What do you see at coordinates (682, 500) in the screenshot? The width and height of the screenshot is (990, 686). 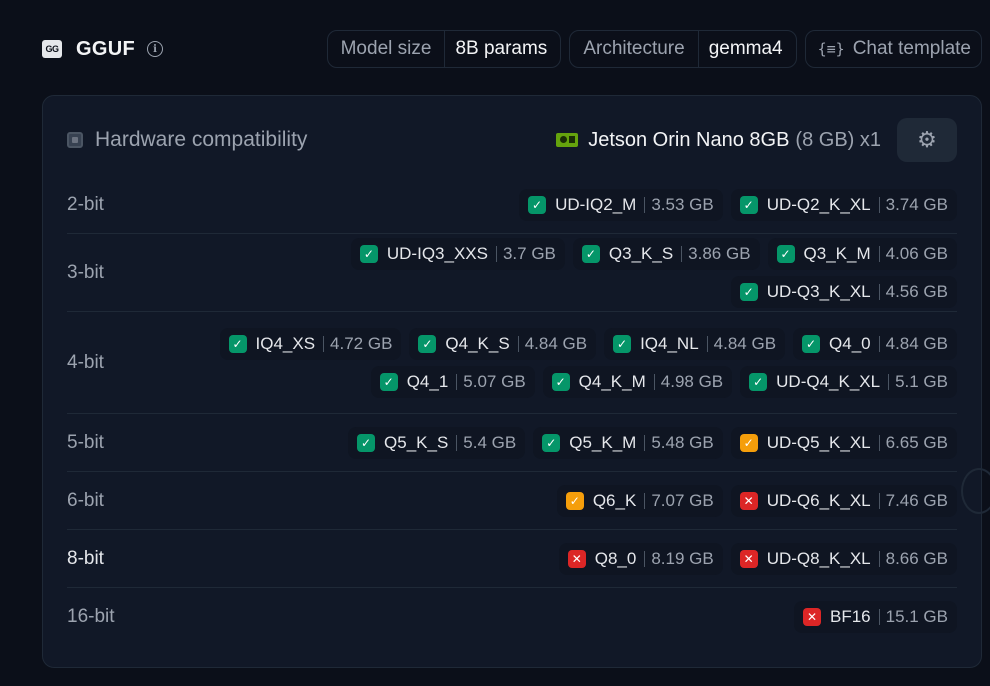 I see `quant-size: 7.07 GB` at bounding box center [682, 500].